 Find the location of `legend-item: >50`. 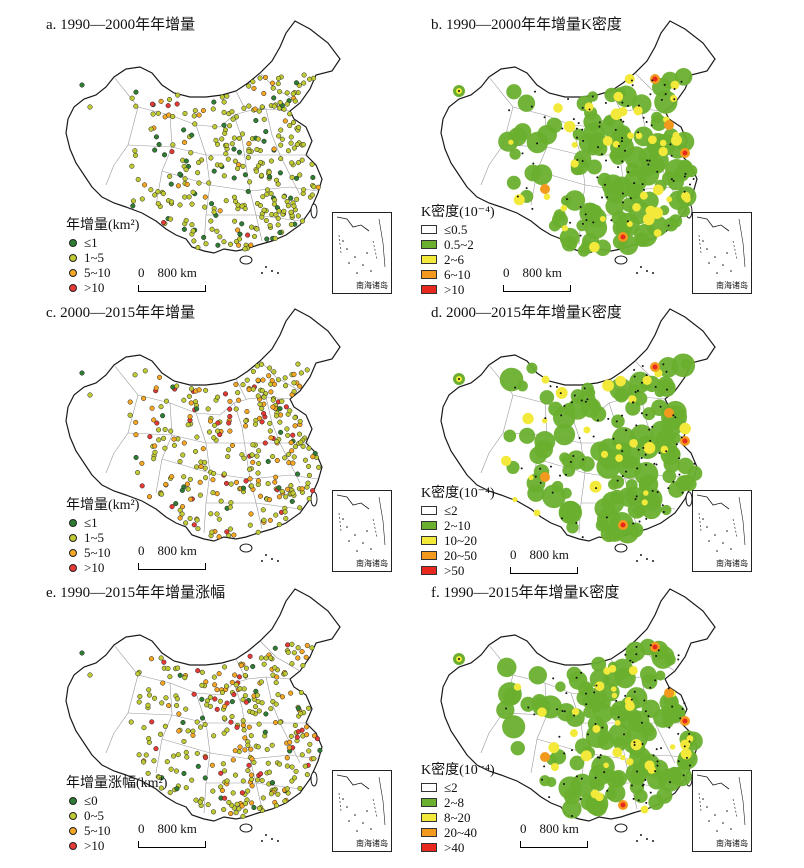

legend-item: >50 is located at coordinates (458, 570).